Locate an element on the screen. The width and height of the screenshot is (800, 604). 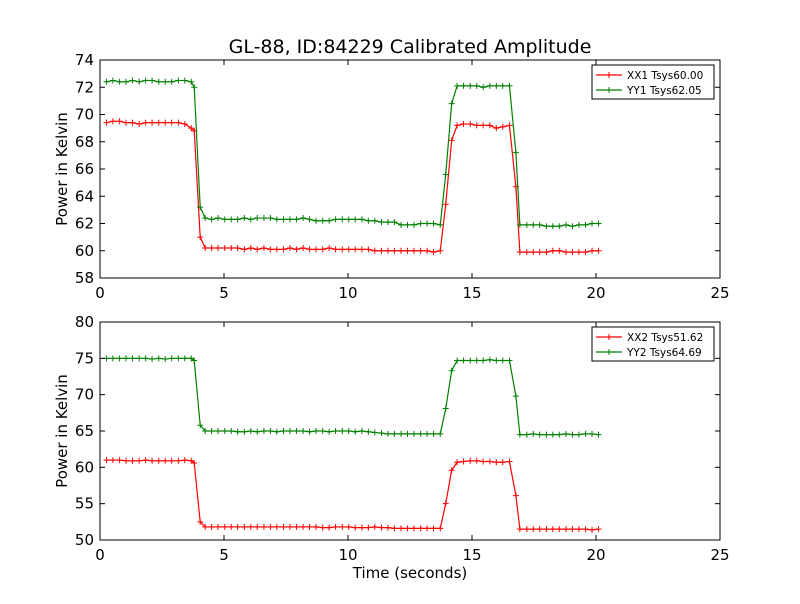
panel1-x-tick-label: 5 is located at coordinates (224, 555).